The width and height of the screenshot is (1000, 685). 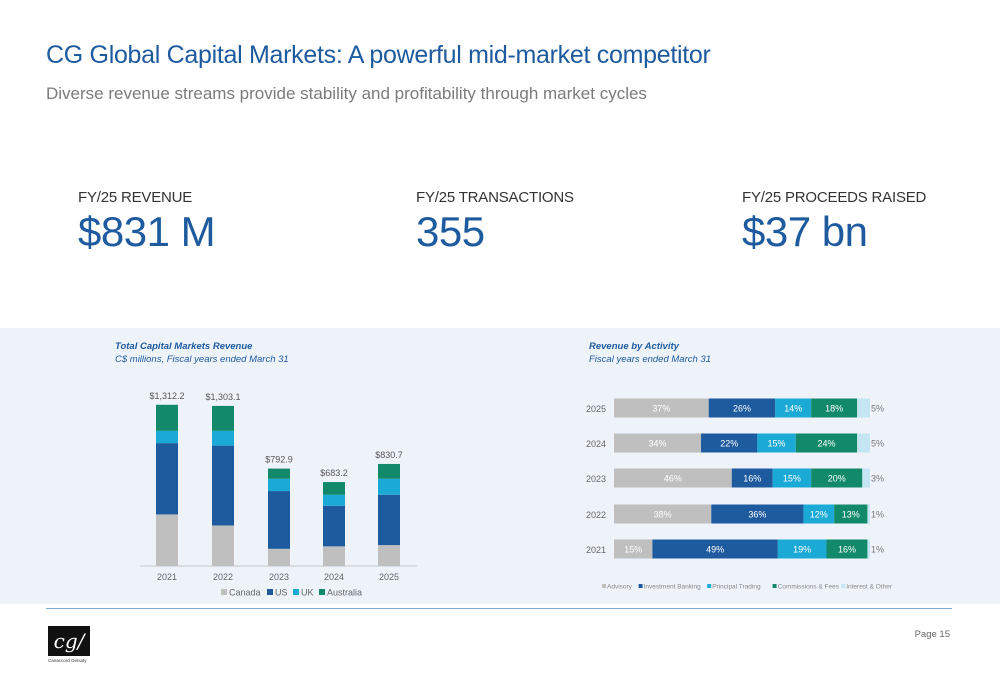 What do you see at coordinates (495, 222) in the screenshot?
I see `kpi-transactions: FY/25 TRANSACTIONS 355` at bounding box center [495, 222].